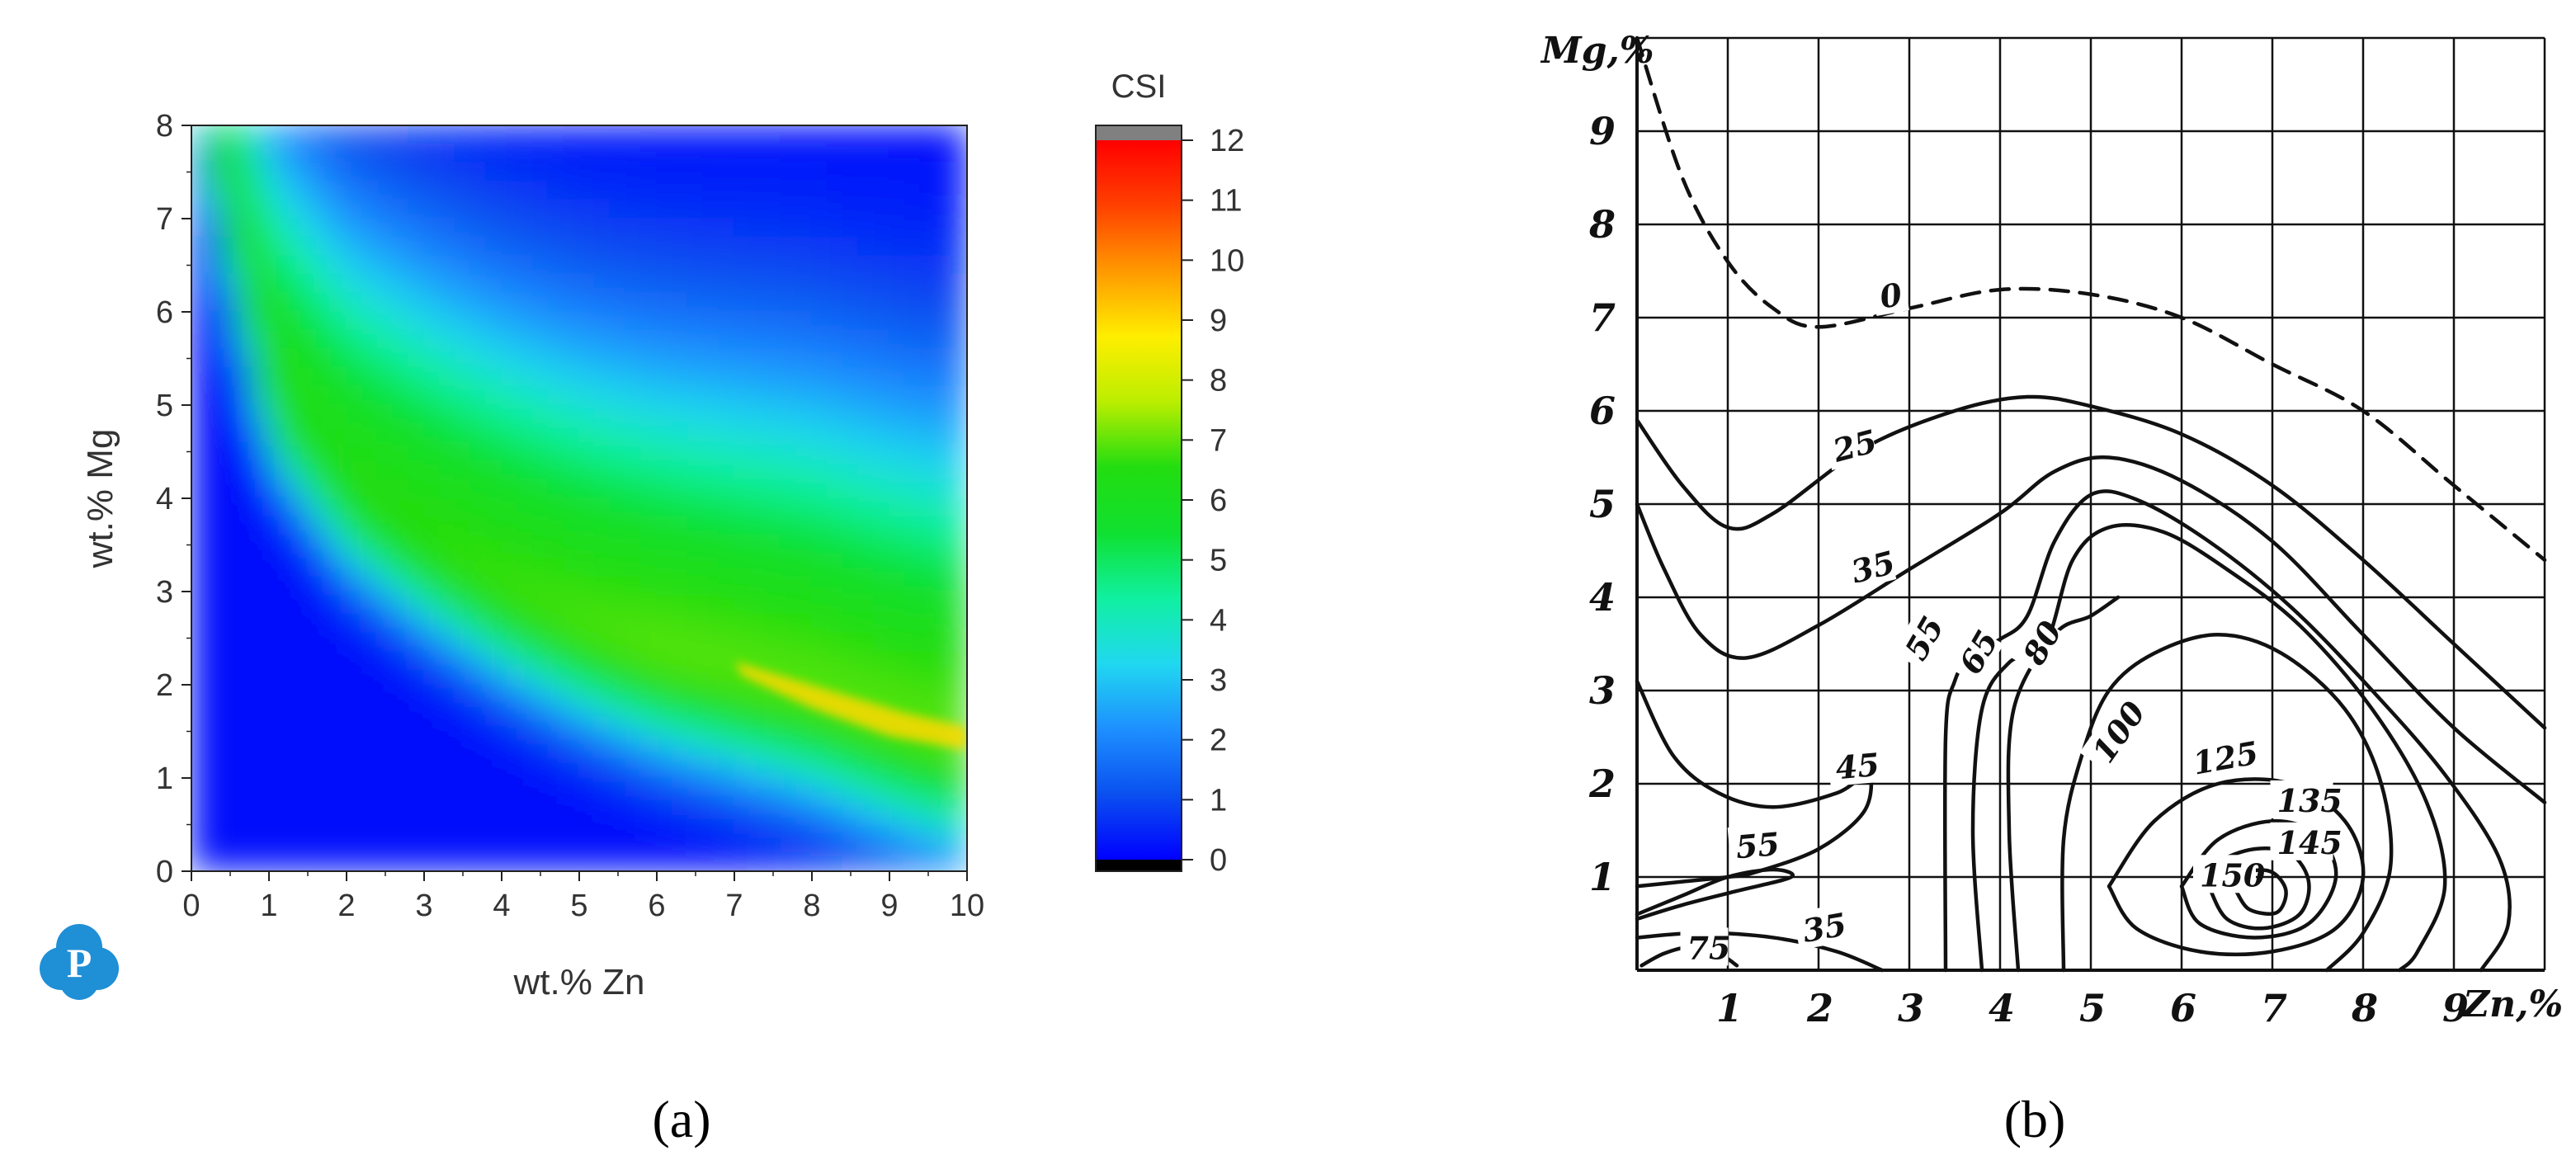 The height and width of the screenshot is (1174, 2576). Describe the element at coordinates (79, 962) in the screenshot. I see `publisher-logo: P` at that location.